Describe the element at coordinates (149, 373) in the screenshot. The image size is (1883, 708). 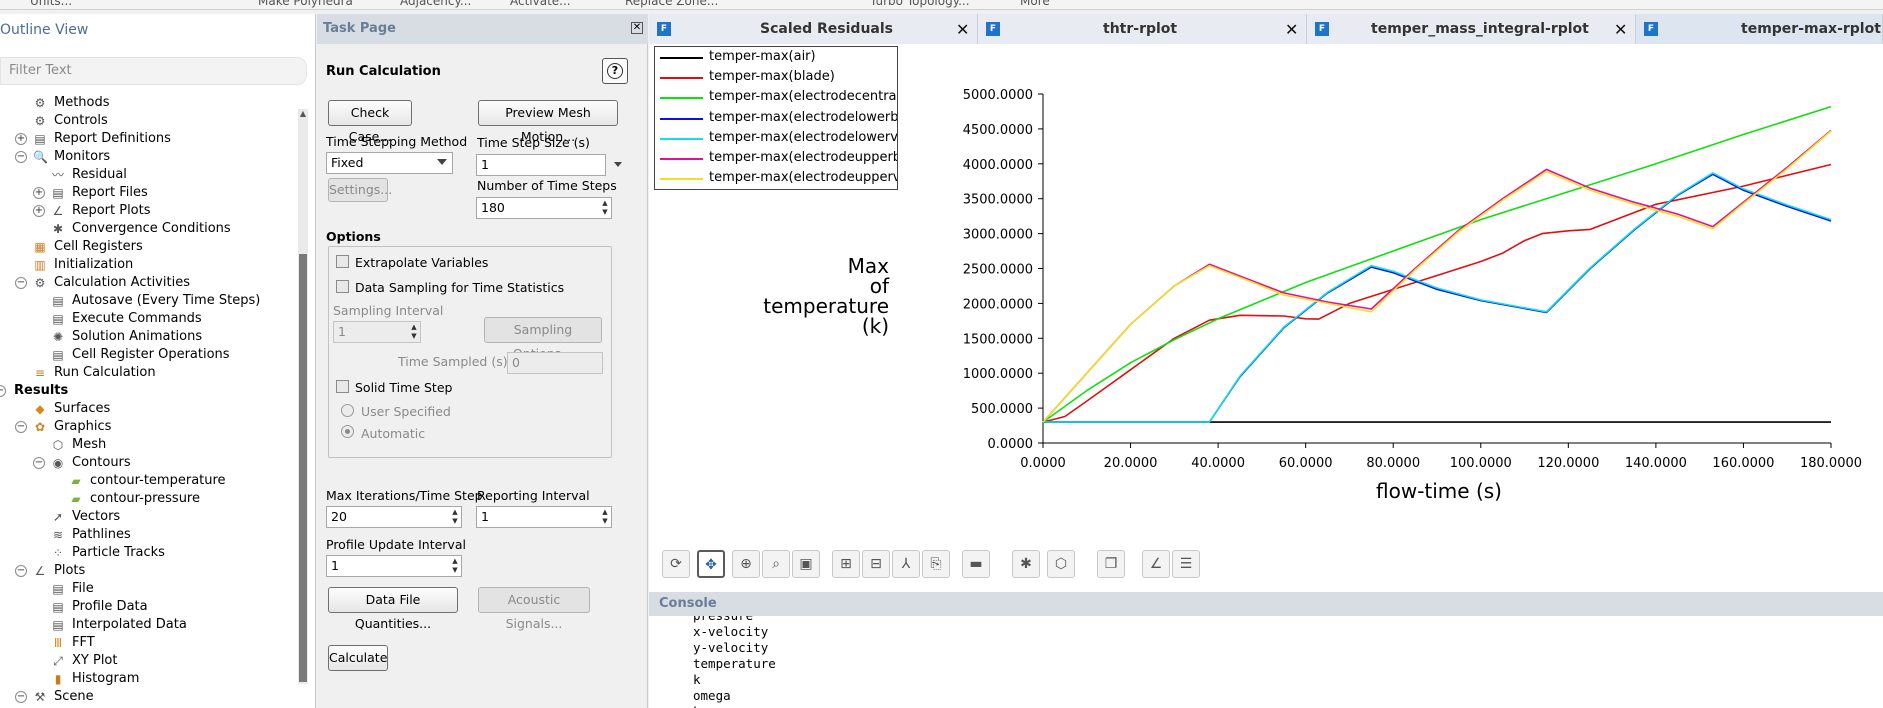
I see `tree-item: ≡ Run Calculation` at that location.